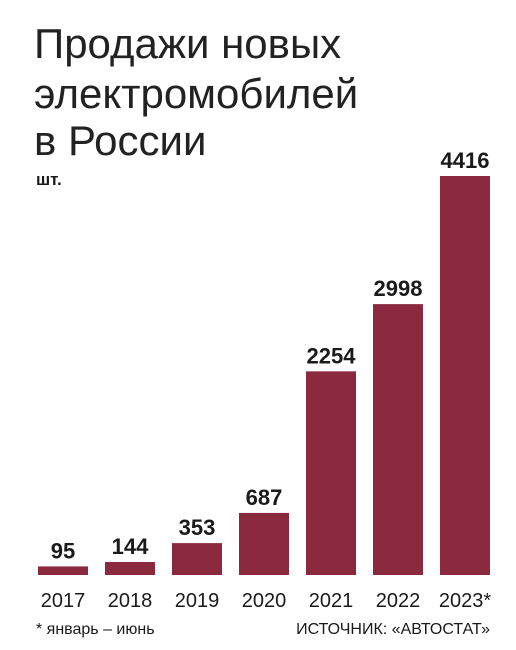  I want to click on x-tick-label: 2017, so click(63, 601).